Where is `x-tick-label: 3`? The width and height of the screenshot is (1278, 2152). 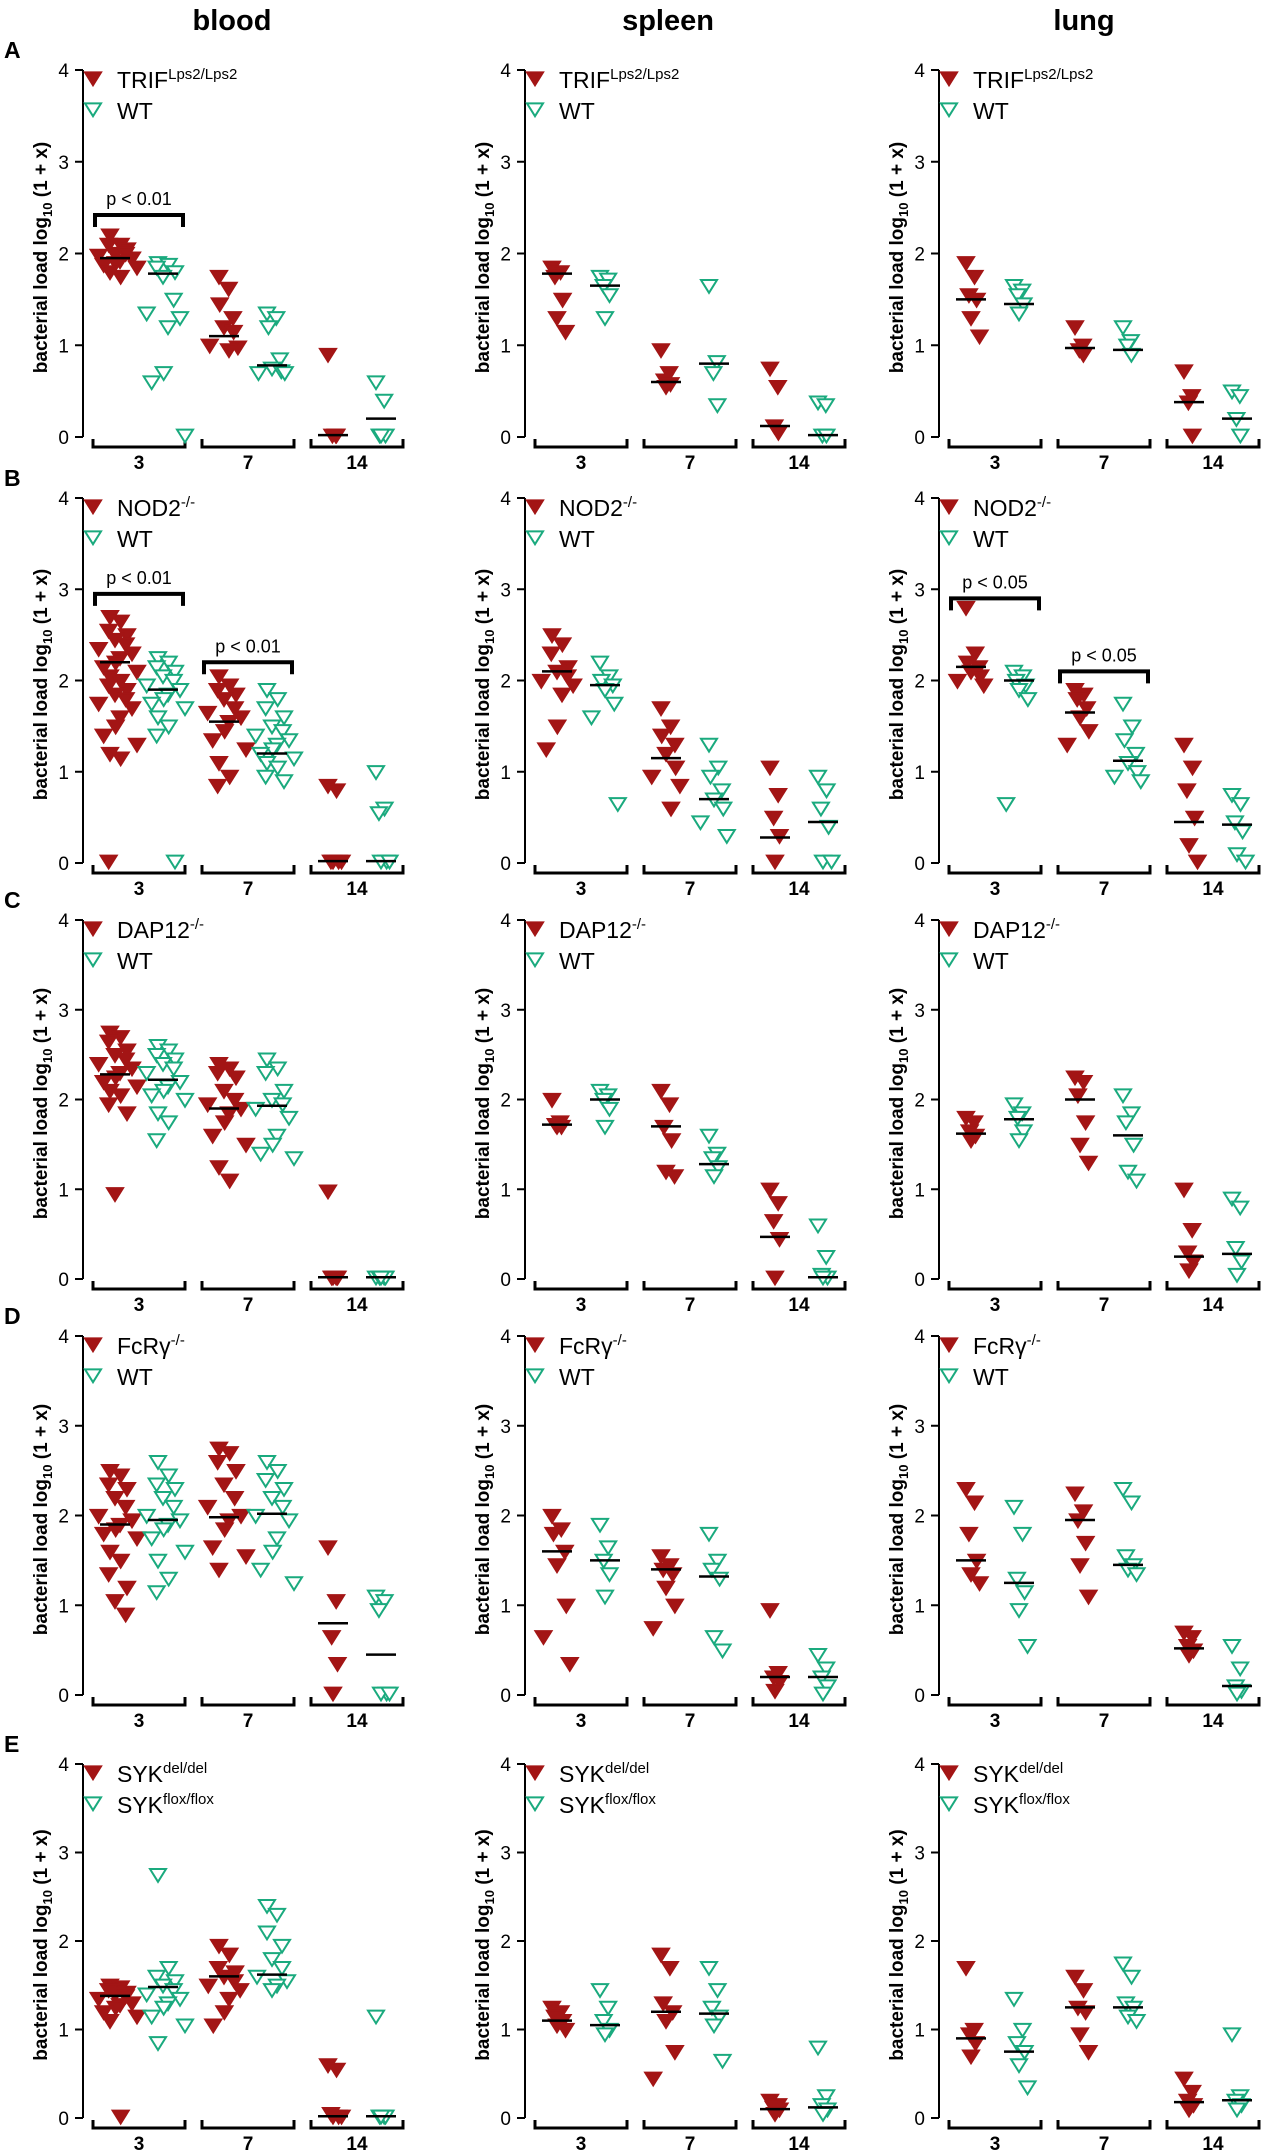
x-tick-label: 3 is located at coordinates (139, 2143).